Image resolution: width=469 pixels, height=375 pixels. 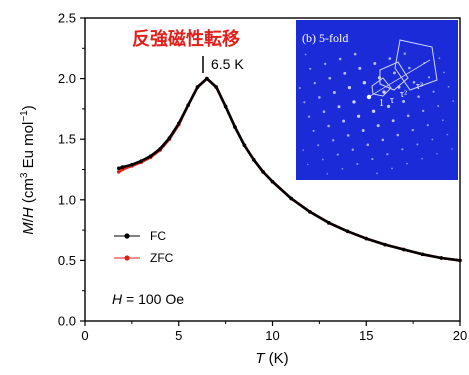 I want to click on diffraction-spots, so click(x=376, y=113).